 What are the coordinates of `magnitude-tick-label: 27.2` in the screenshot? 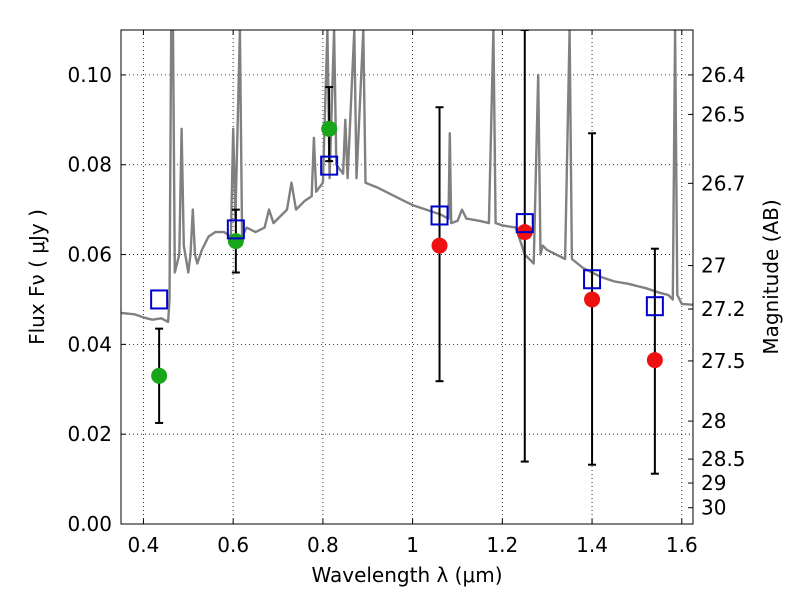 It's located at (723, 309).